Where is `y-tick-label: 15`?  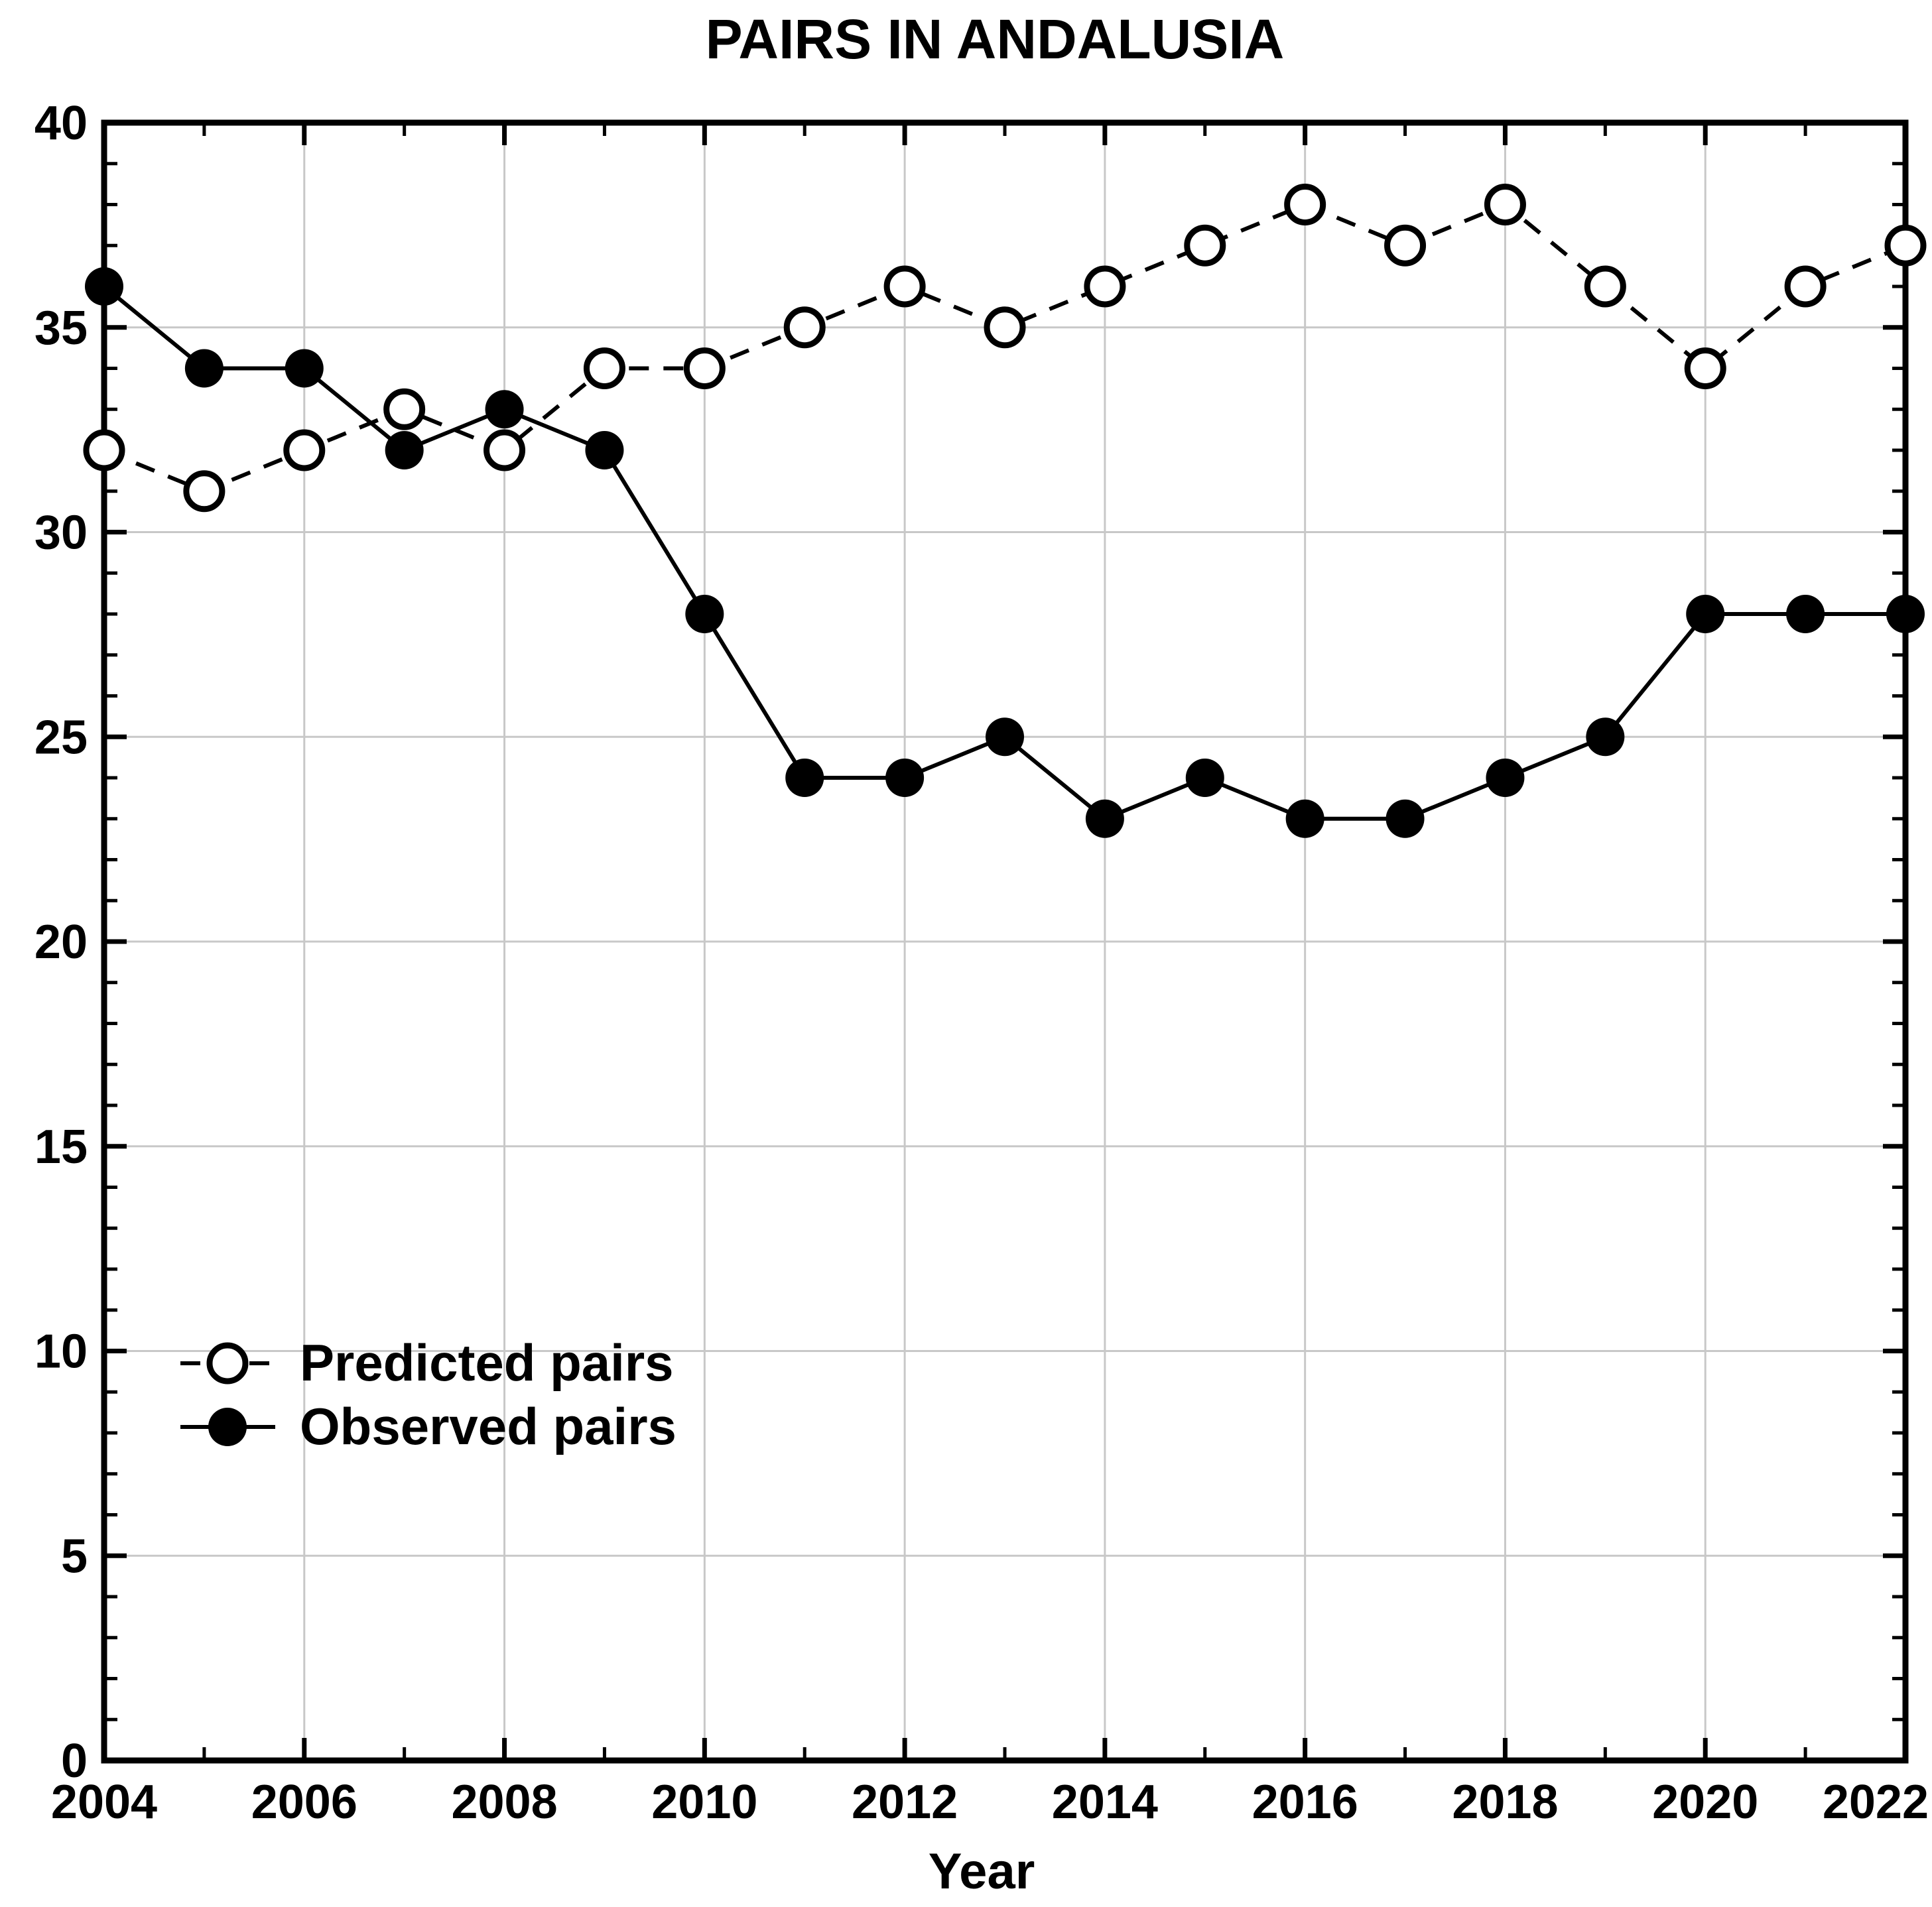
y-tick-label: 15 is located at coordinates (61, 1147).